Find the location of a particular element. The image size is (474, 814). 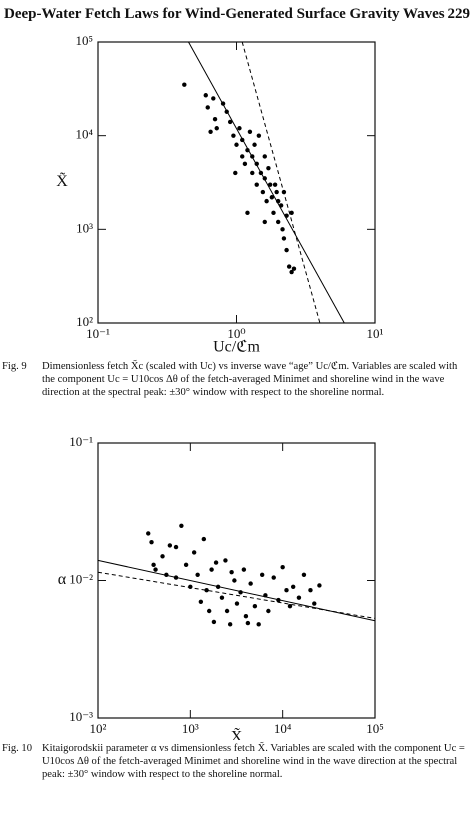

caption-label: Fig. 10 is located at coordinates (17, 748).